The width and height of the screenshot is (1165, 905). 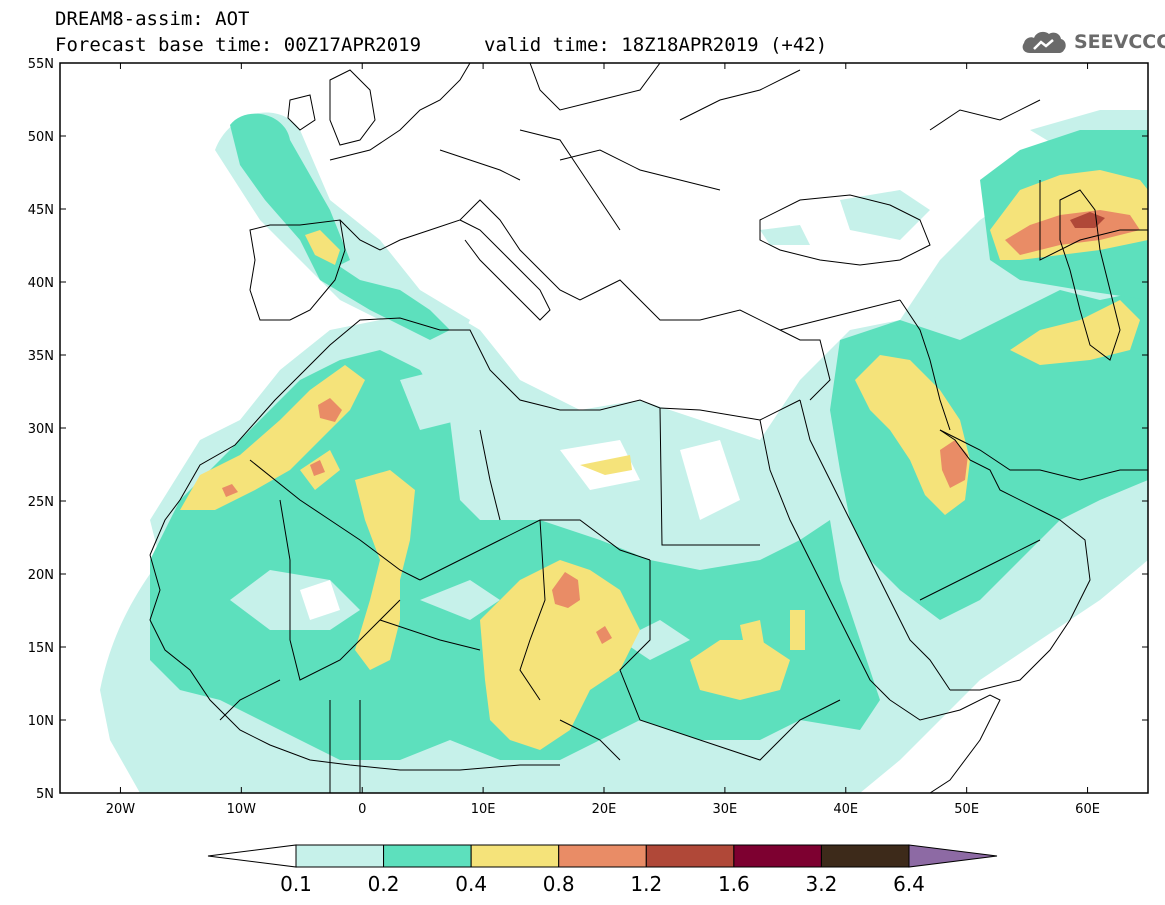 I want to click on lon-label: 0, so click(x=362, y=809).